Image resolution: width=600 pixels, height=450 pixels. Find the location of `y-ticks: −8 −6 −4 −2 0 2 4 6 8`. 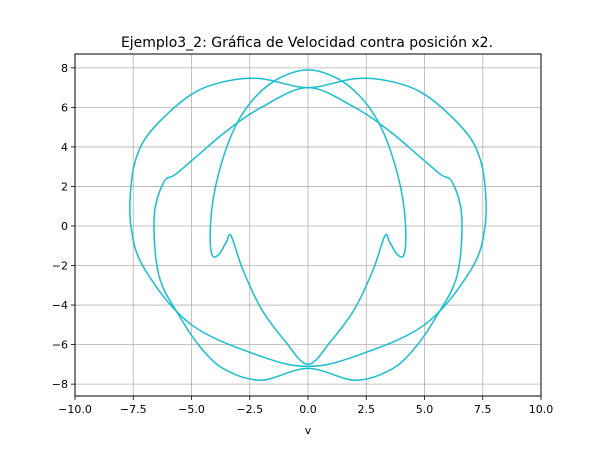

y-ticks: −8 −6 −4 −2 0 2 4 6 8 is located at coordinates (63, 226).